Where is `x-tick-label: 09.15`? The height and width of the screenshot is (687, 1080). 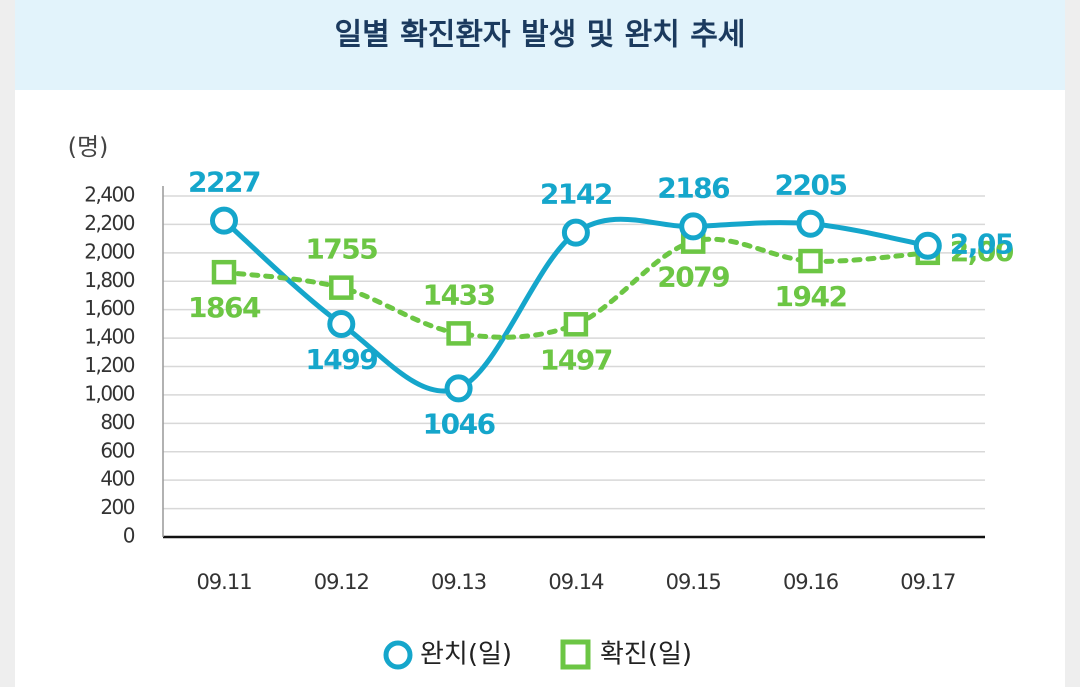
x-tick-label: 09.15 is located at coordinates (693, 582).